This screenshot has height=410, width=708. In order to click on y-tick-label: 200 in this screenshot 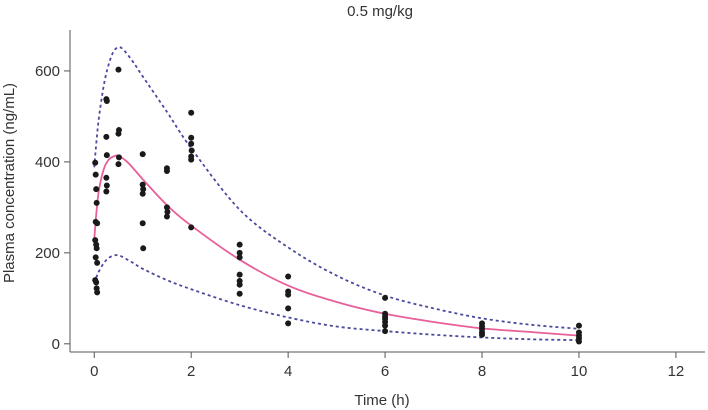, I will do `click(47, 253)`.